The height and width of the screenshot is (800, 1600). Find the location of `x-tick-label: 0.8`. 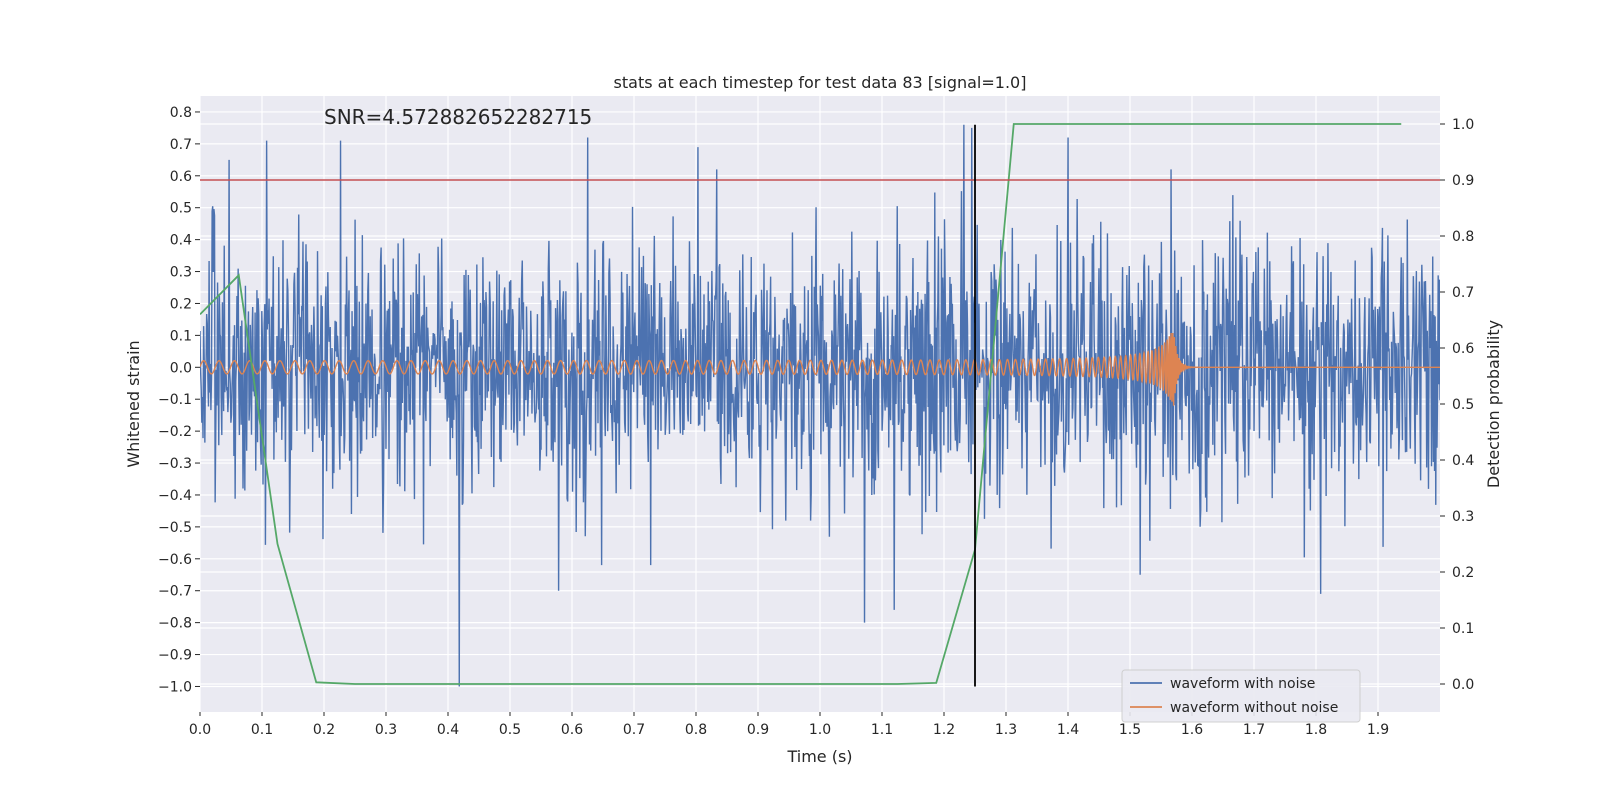

x-tick-label: 0.8 is located at coordinates (696, 730).